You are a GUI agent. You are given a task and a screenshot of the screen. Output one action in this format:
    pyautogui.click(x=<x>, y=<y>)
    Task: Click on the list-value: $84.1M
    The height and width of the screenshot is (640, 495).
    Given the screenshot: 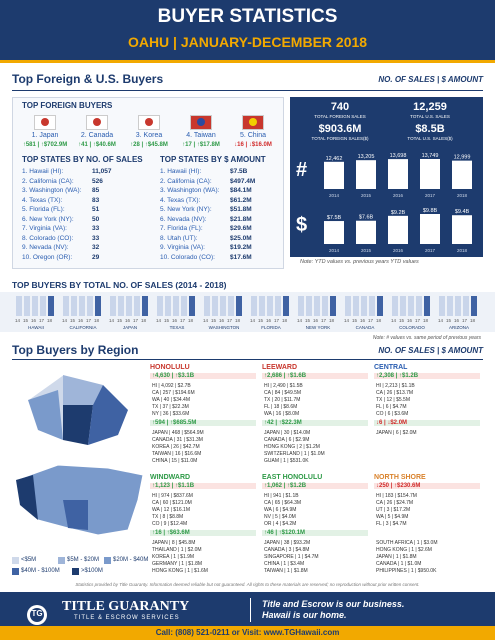 What is the action you would take?
    pyautogui.click(x=241, y=190)
    